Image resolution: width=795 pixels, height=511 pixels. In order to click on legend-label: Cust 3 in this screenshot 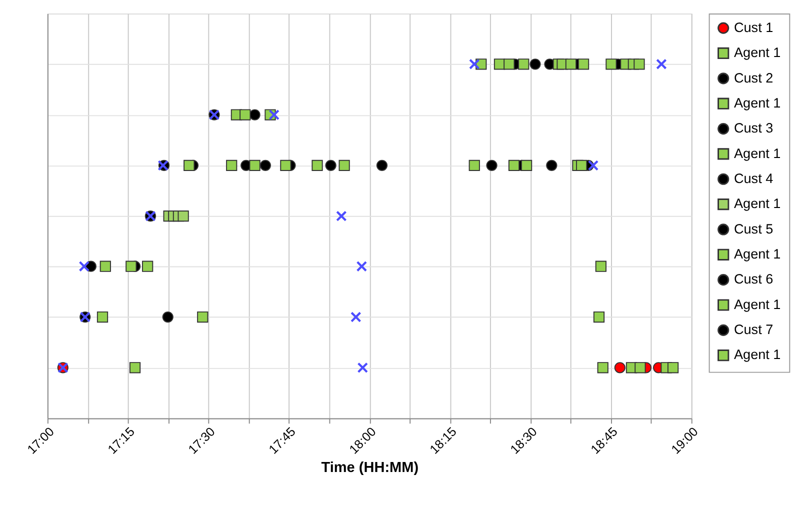, I will do `click(754, 128)`.